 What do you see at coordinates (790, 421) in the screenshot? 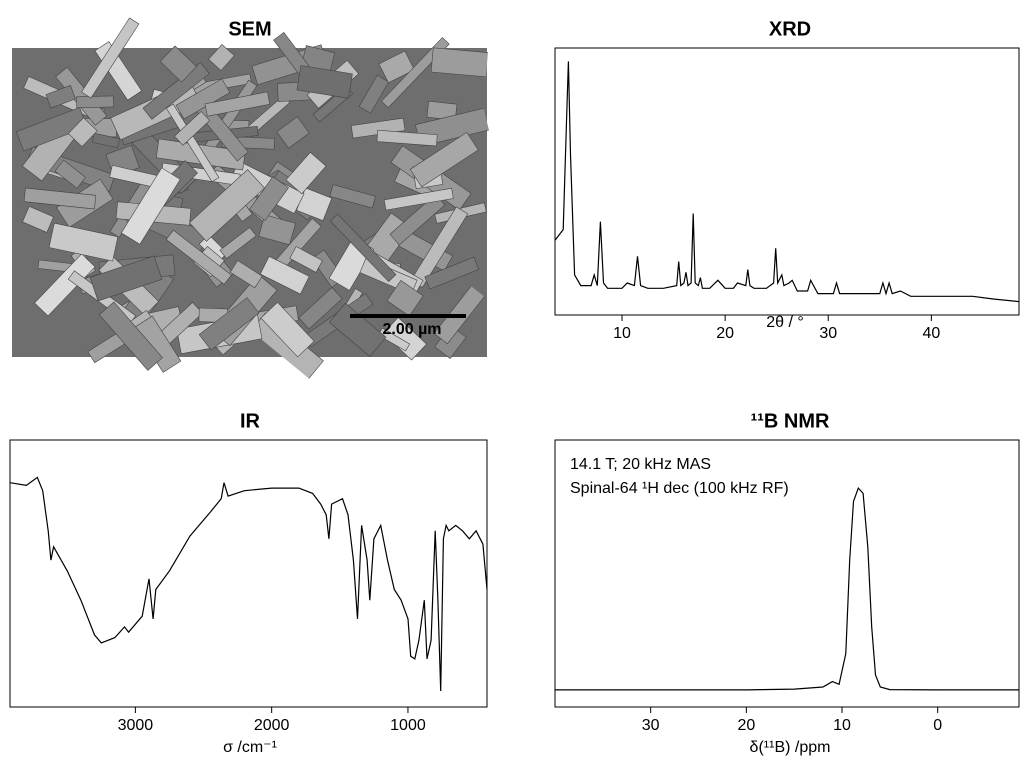
I see `panel-title: ¹¹B NMR` at bounding box center [790, 421].